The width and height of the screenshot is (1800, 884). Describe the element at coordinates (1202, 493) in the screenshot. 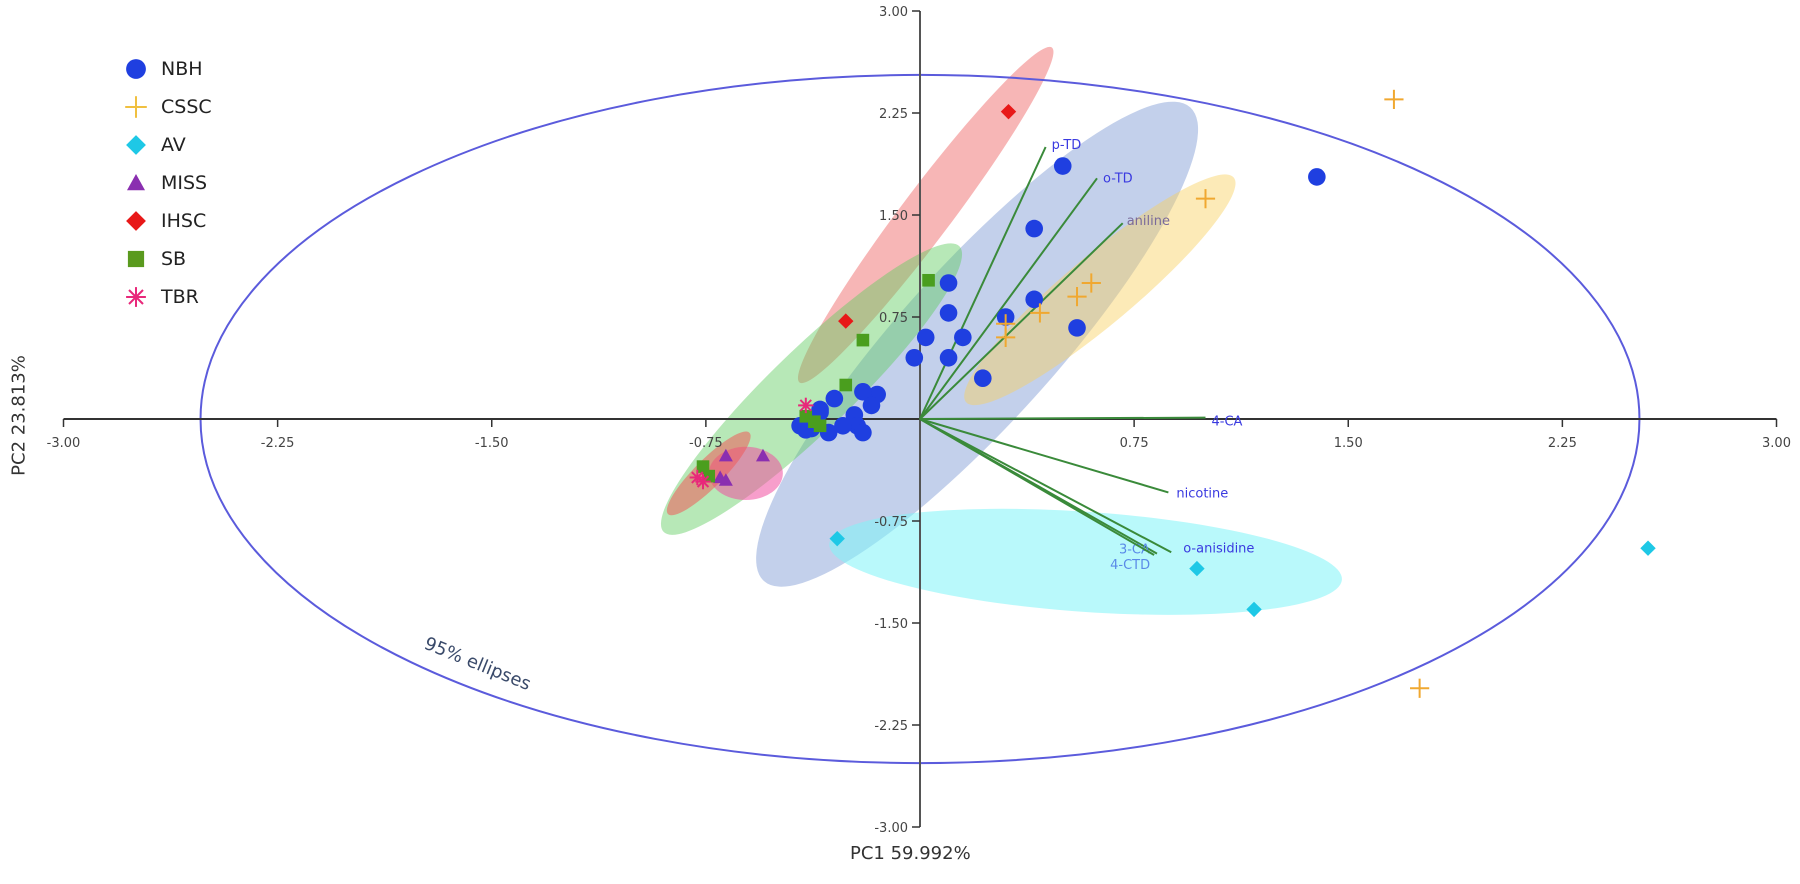

I see `loading-label: nicotine` at that location.